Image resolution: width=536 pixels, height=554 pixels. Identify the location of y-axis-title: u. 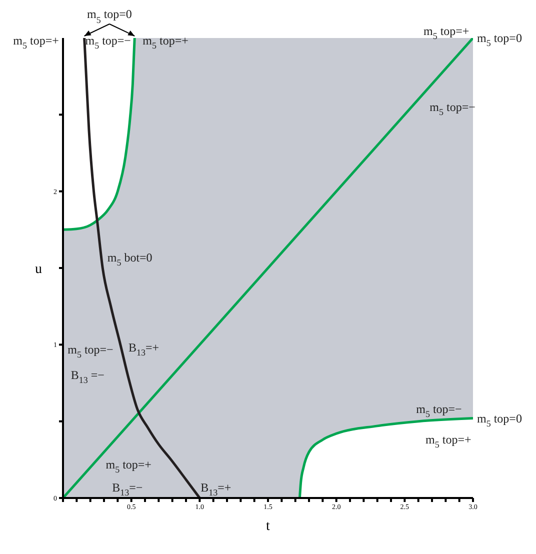
(38, 269).